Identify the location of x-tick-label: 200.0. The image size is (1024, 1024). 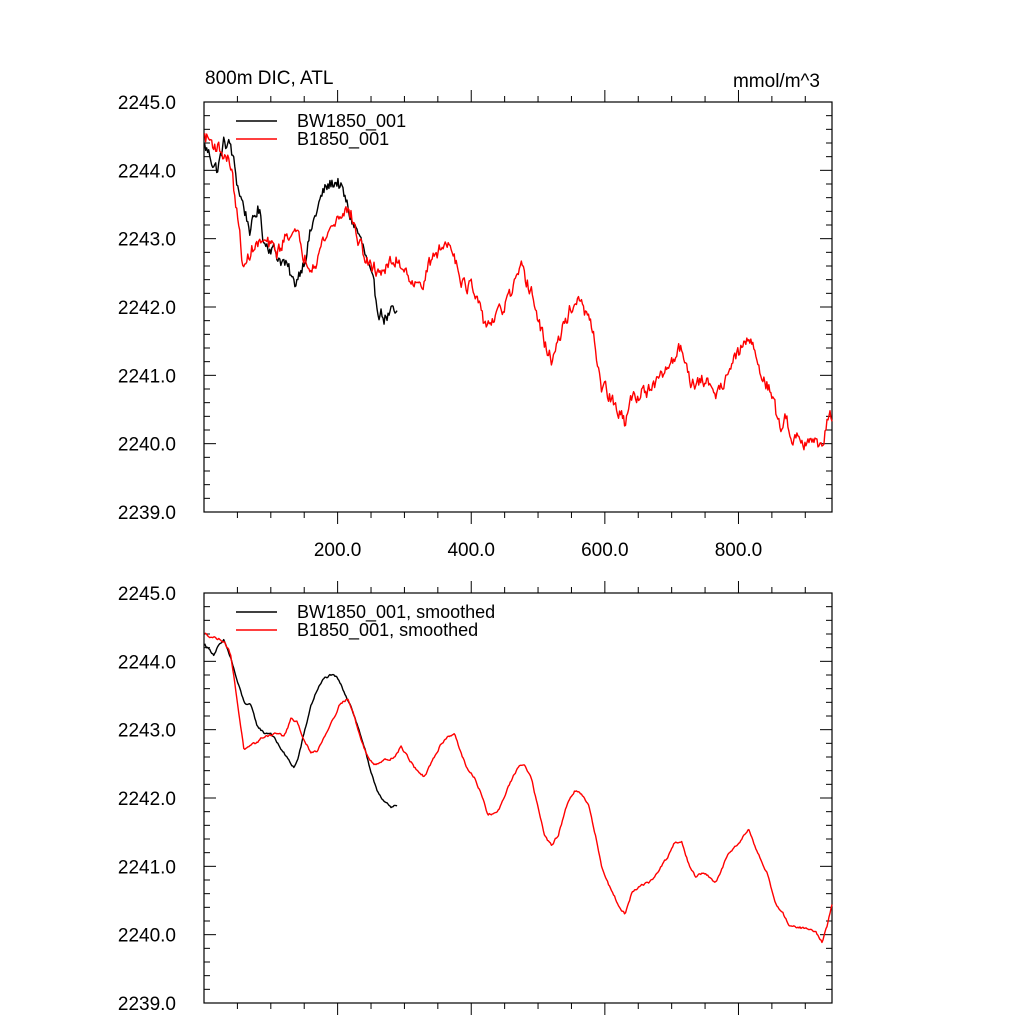
(338, 550).